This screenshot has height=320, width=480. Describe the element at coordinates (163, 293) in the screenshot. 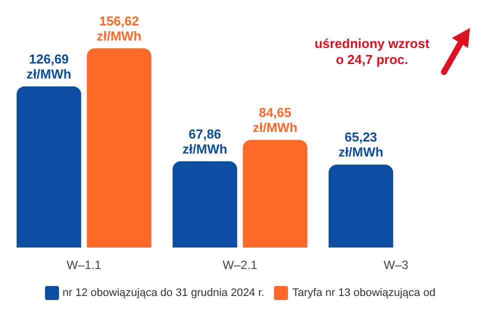

I see `legend-label: nr 12 obowiązująca do 31 grudnia 2024 r.` at that location.